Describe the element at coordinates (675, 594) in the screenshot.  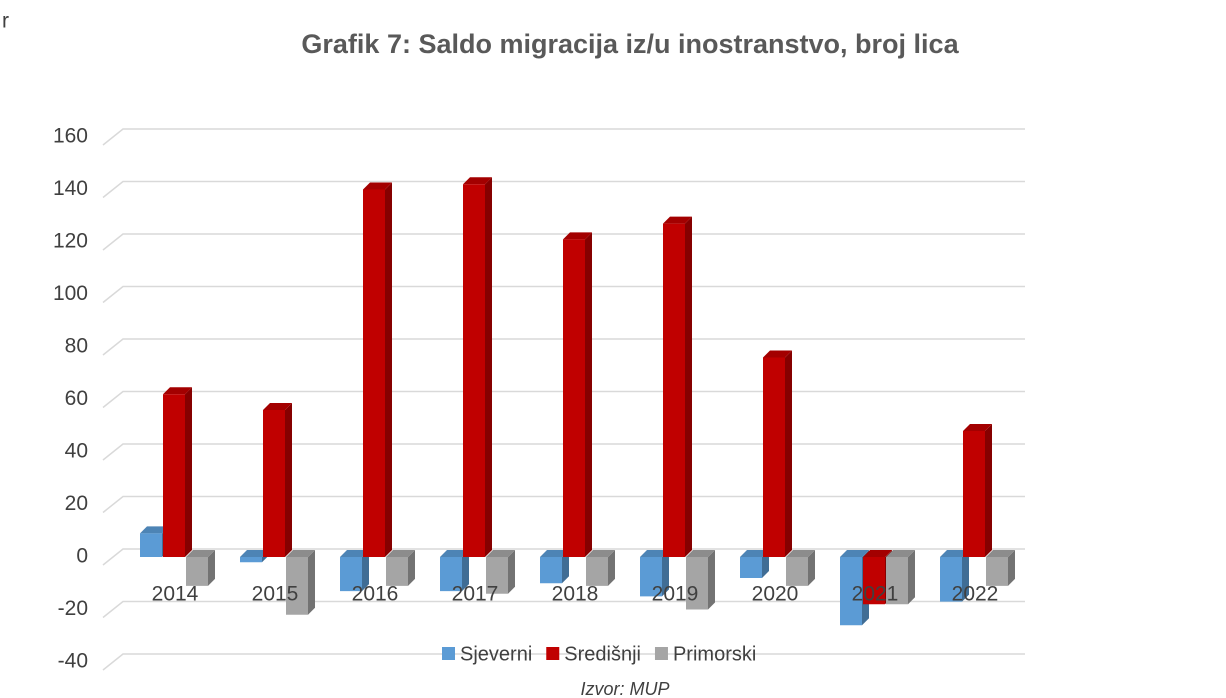
I see `x-tick-label: 2019` at that location.